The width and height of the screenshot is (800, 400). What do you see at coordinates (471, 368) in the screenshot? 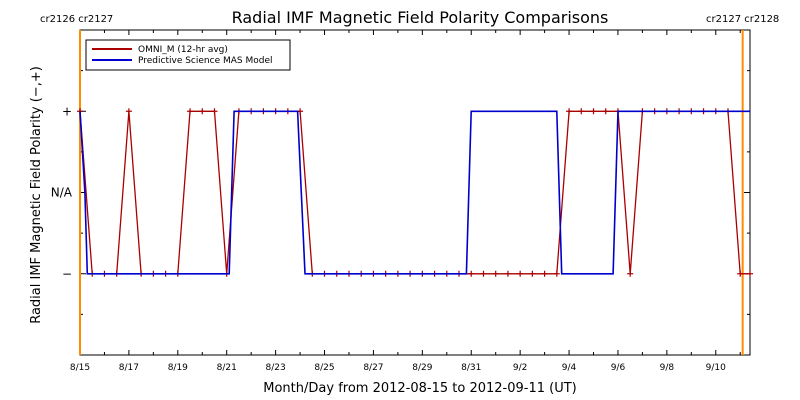
I see `x-tick-label: 8/31` at bounding box center [471, 368].